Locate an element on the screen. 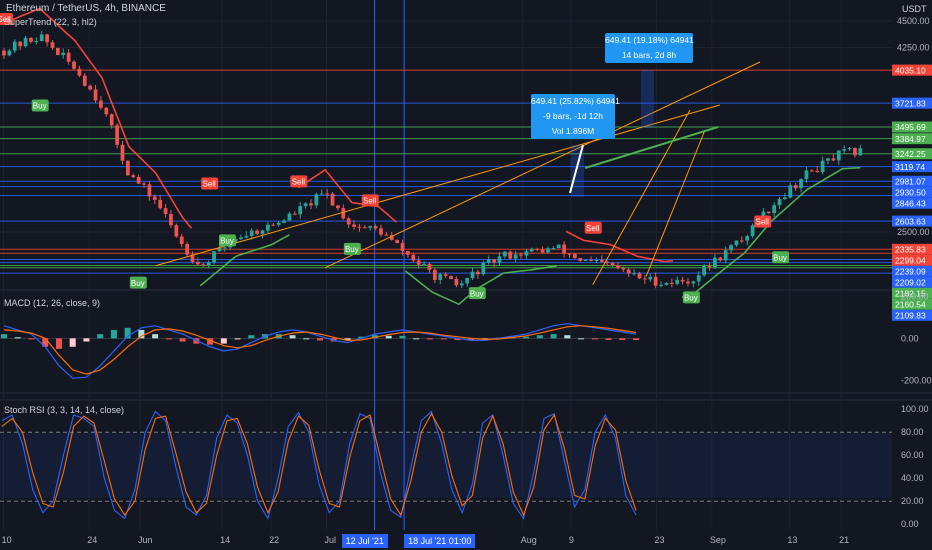 This screenshot has width=932, height=550. y-tick-label: 2500.00 is located at coordinates (913, 232).